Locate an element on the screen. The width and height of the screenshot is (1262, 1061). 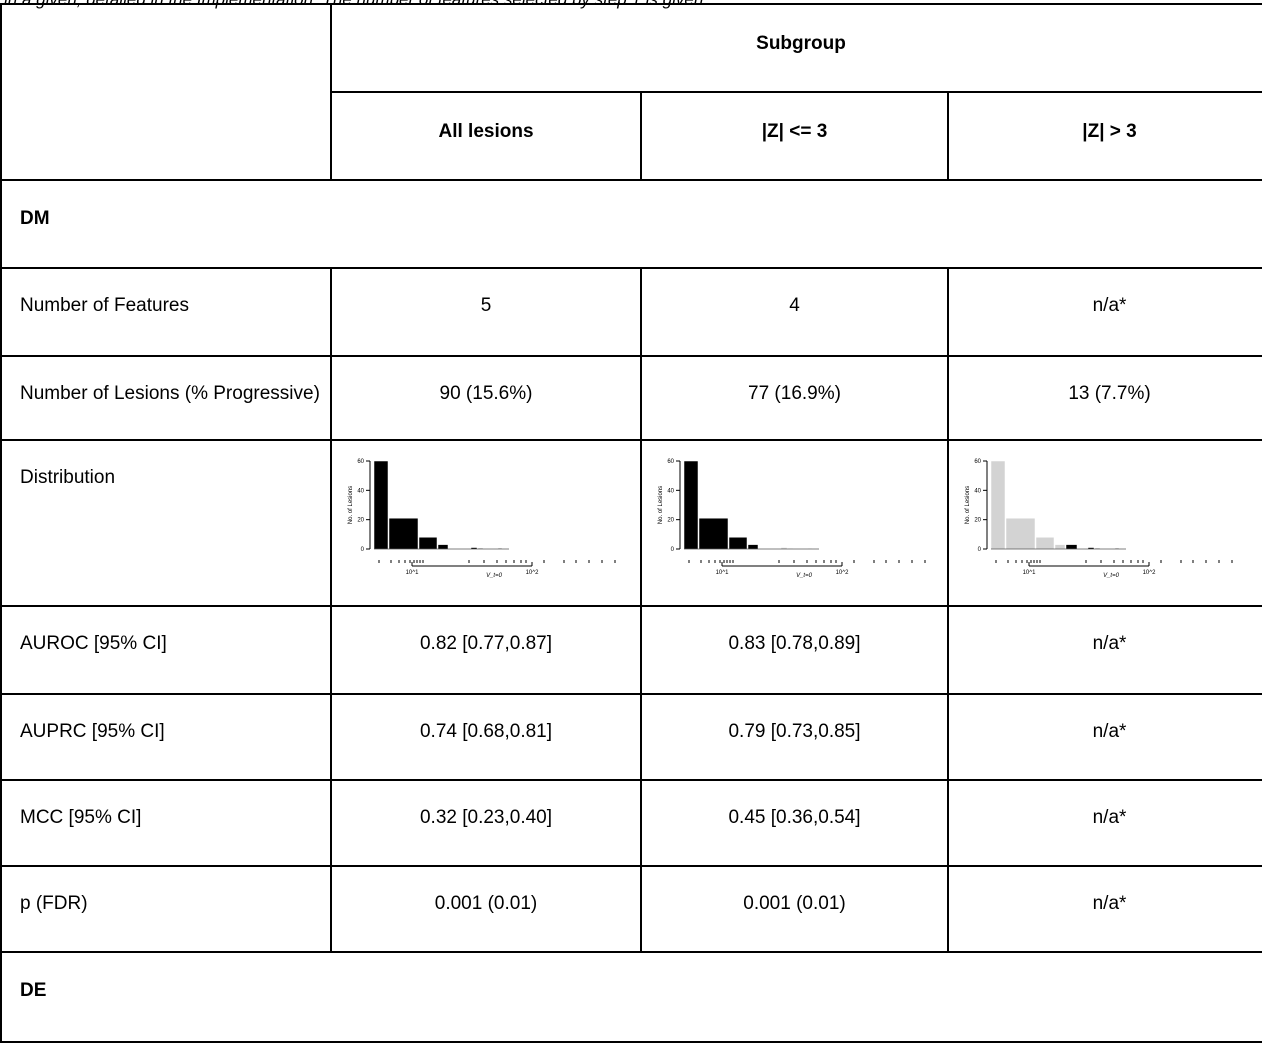
histogram-z-gt-3: 0 20 40 60 No. of Lesions 10^1 10^2 V_t=0 is located at coordinates (1099, 519).